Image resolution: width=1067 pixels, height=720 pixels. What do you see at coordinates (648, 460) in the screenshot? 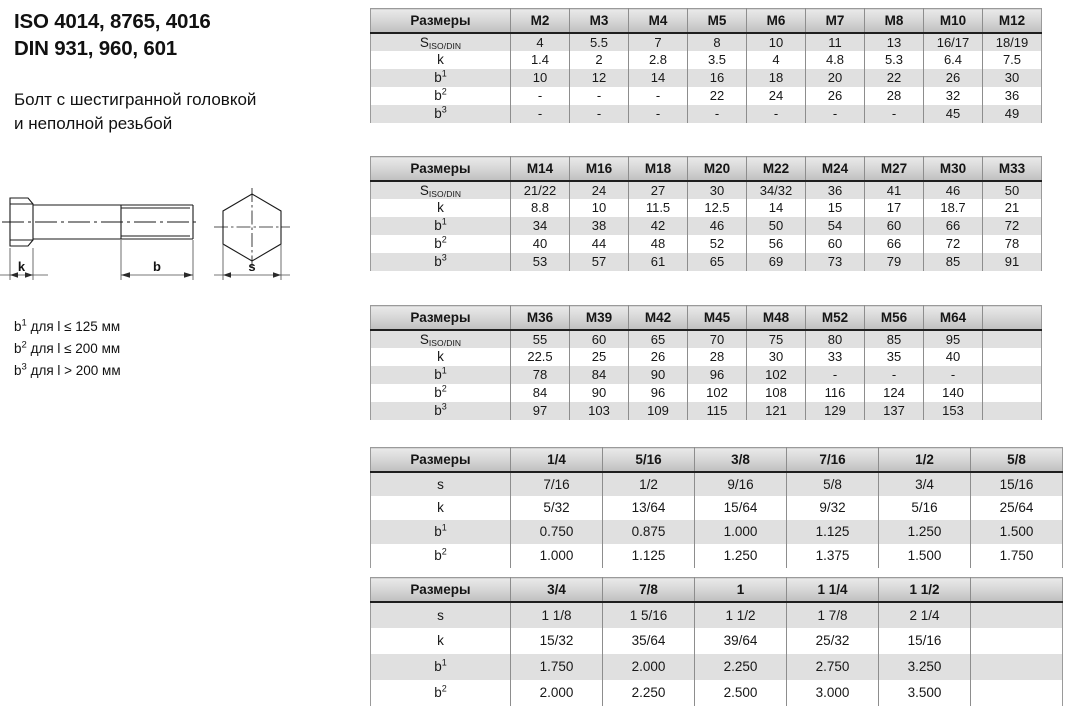
I see `column-header-size: 5/16` at bounding box center [648, 460].